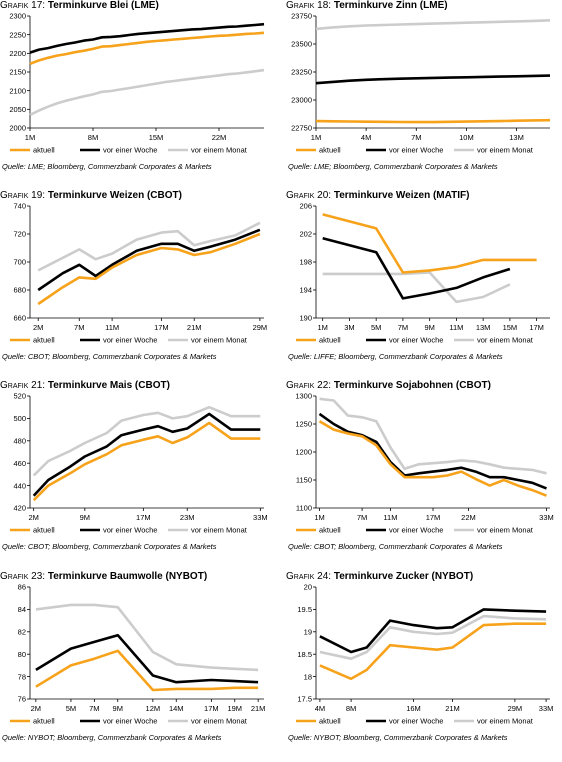 This screenshot has height=762, width=562. What do you see at coordinates (17, 72) in the screenshot?
I see `y-tick-label: 2150` at bounding box center [17, 72].